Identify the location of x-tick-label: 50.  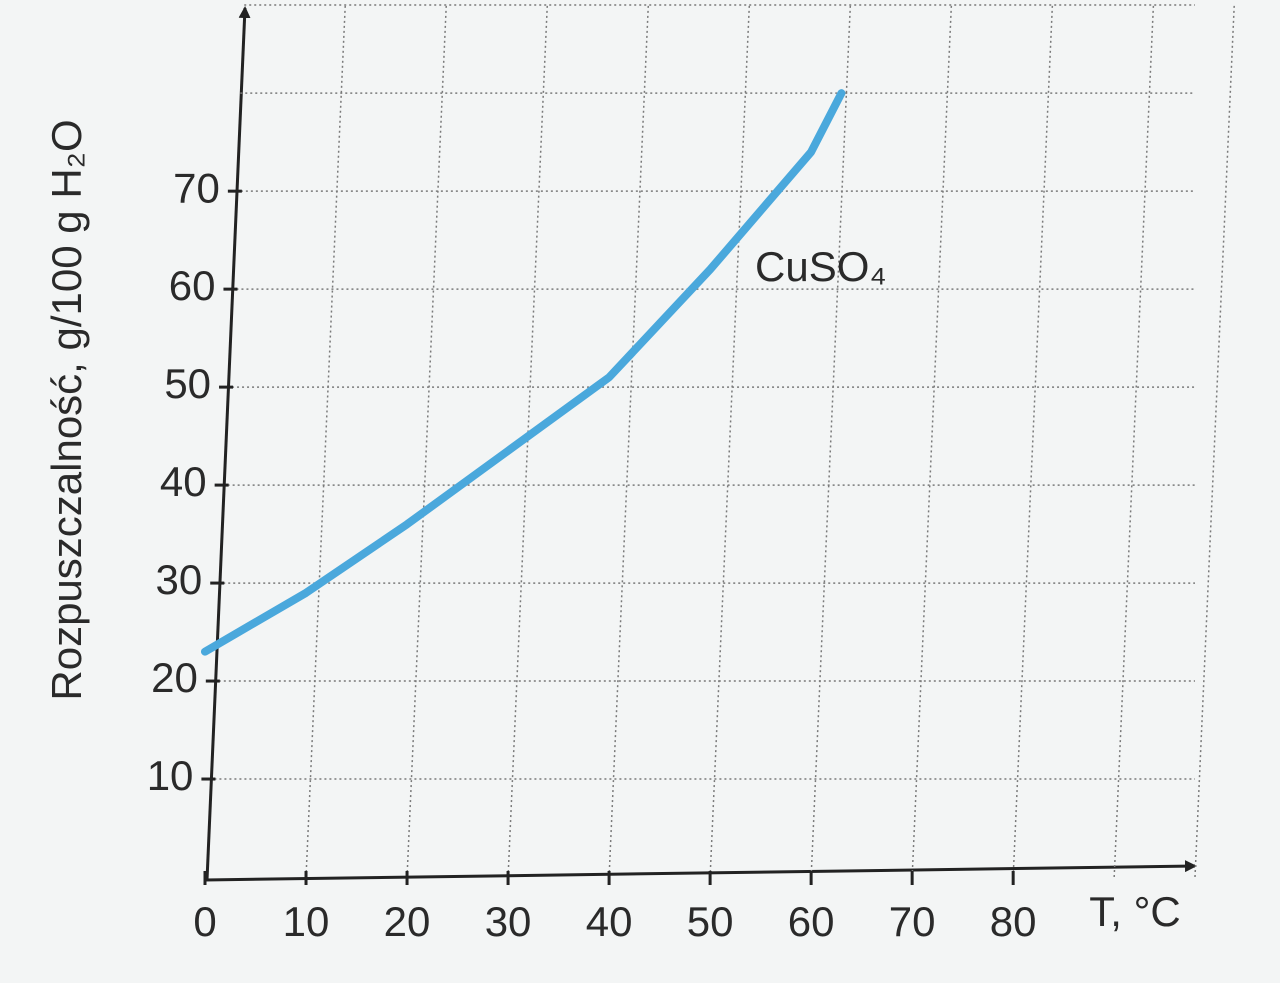
(710, 921).